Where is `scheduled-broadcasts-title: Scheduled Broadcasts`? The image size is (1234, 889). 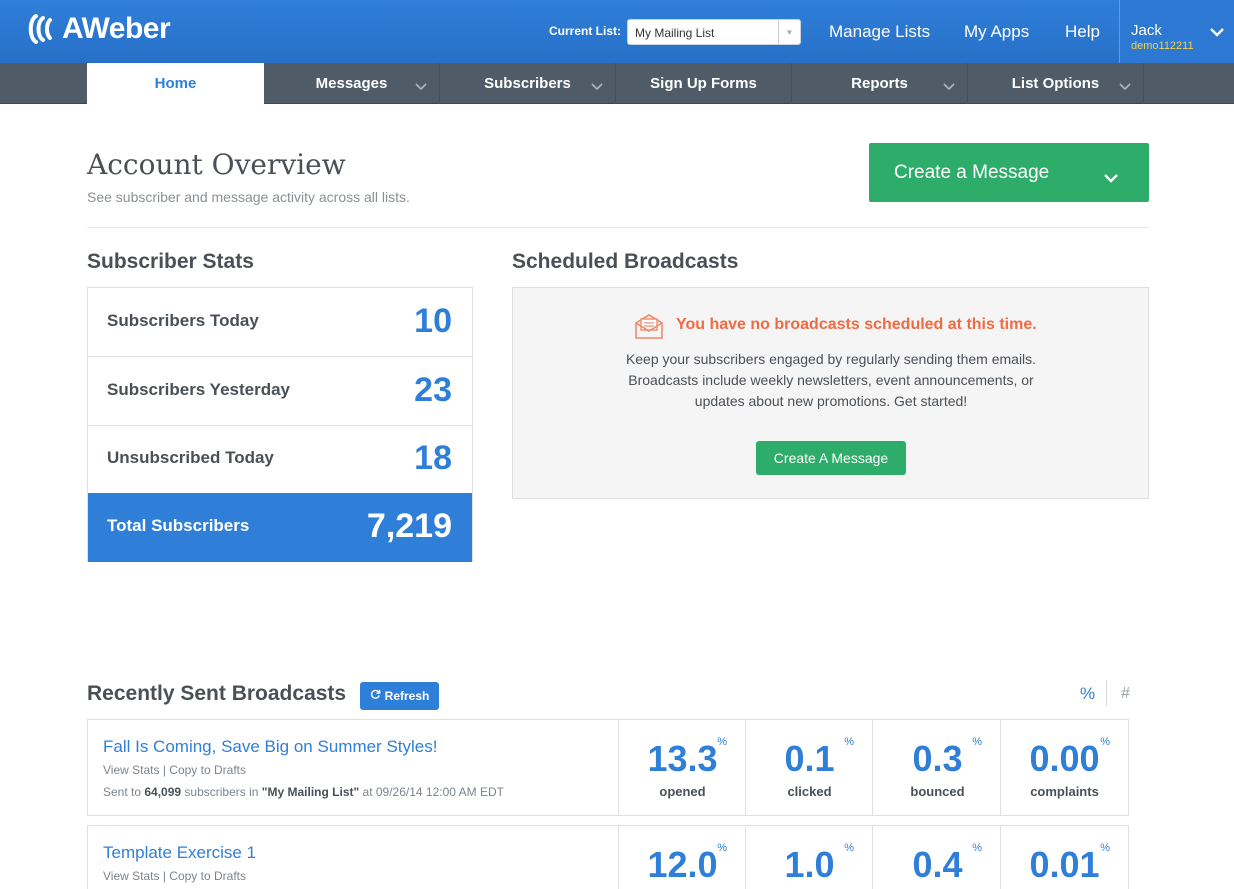
scheduled-broadcasts-title: Scheduled Broadcasts is located at coordinates (625, 261).